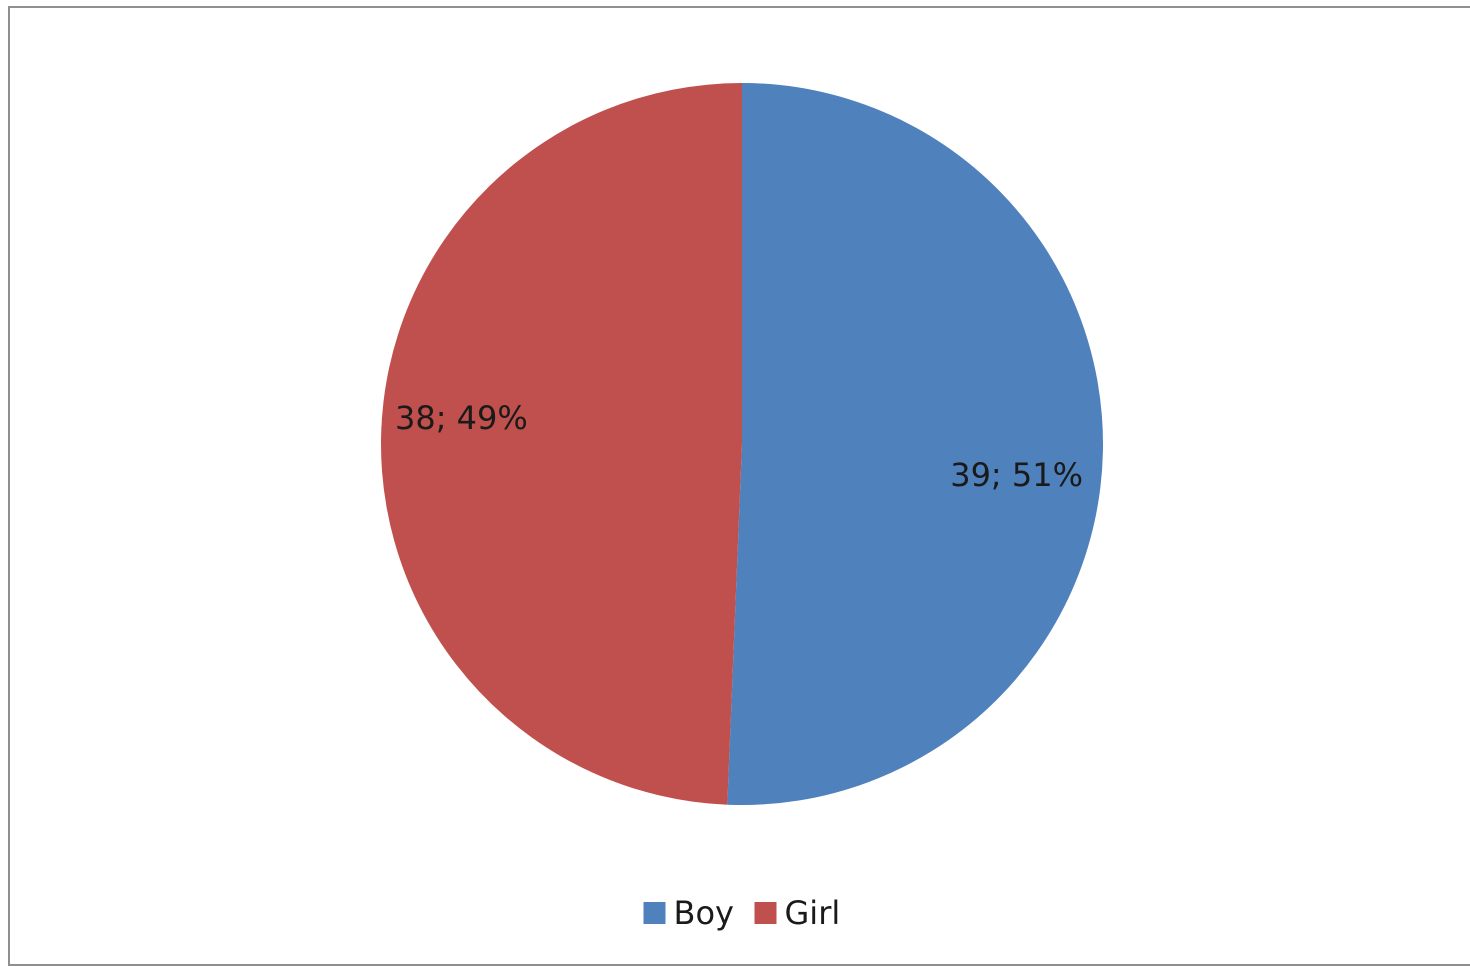 This screenshot has height=966, width=1470. I want to click on legend-label-boy: Boy, so click(704, 913).